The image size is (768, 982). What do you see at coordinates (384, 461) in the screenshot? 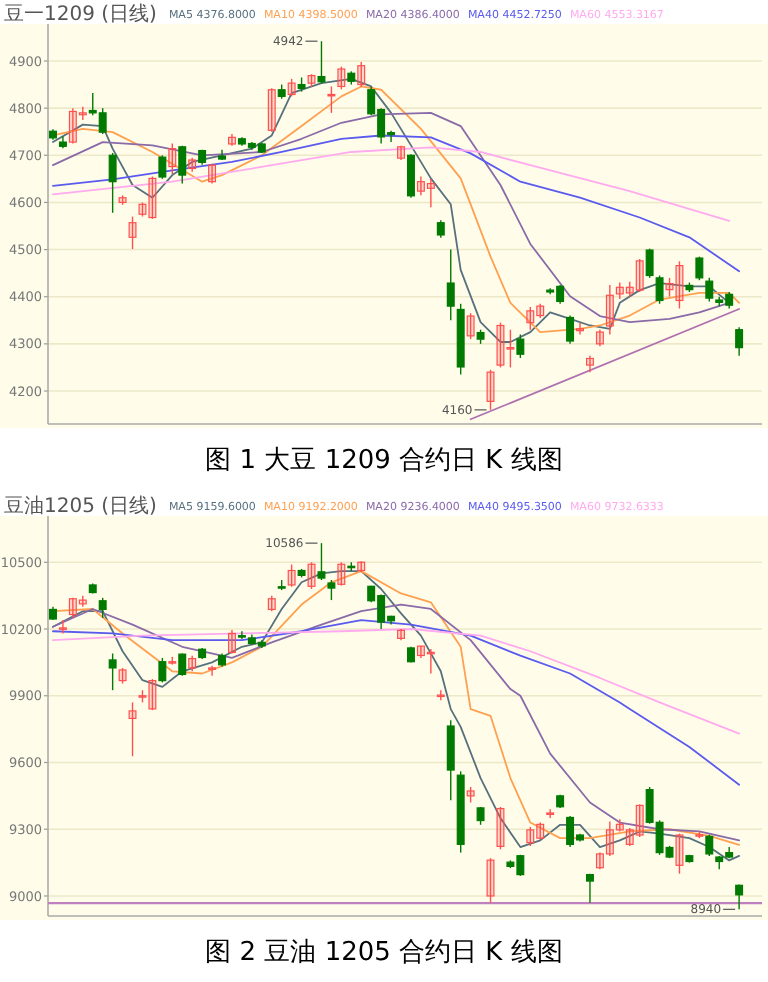
I see `text: 图 1 大豆 1209 合约日 K 线图` at bounding box center [384, 461].